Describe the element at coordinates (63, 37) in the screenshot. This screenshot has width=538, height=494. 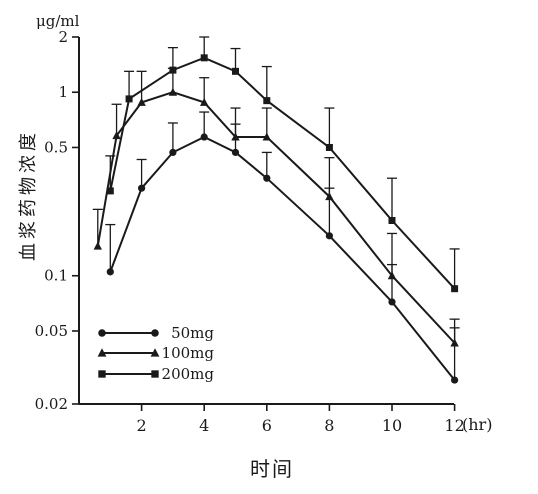
I see `y-tick-label: 2` at that location.